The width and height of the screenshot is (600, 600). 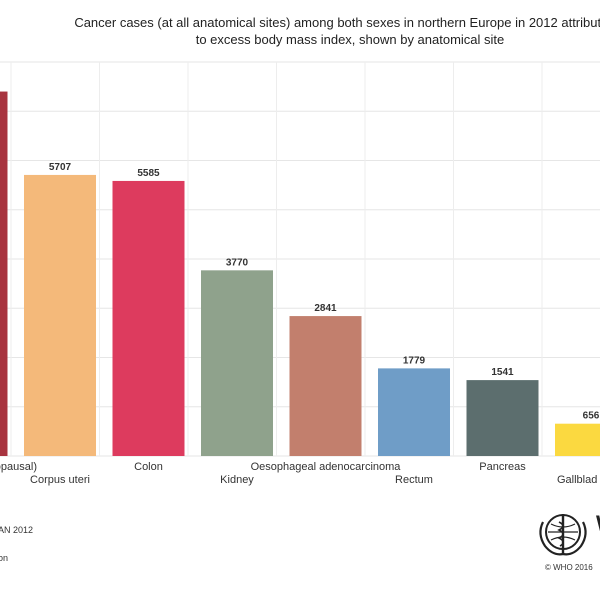 What do you see at coordinates (591, 416) in the screenshot?
I see `data-label: 656` at bounding box center [591, 416].